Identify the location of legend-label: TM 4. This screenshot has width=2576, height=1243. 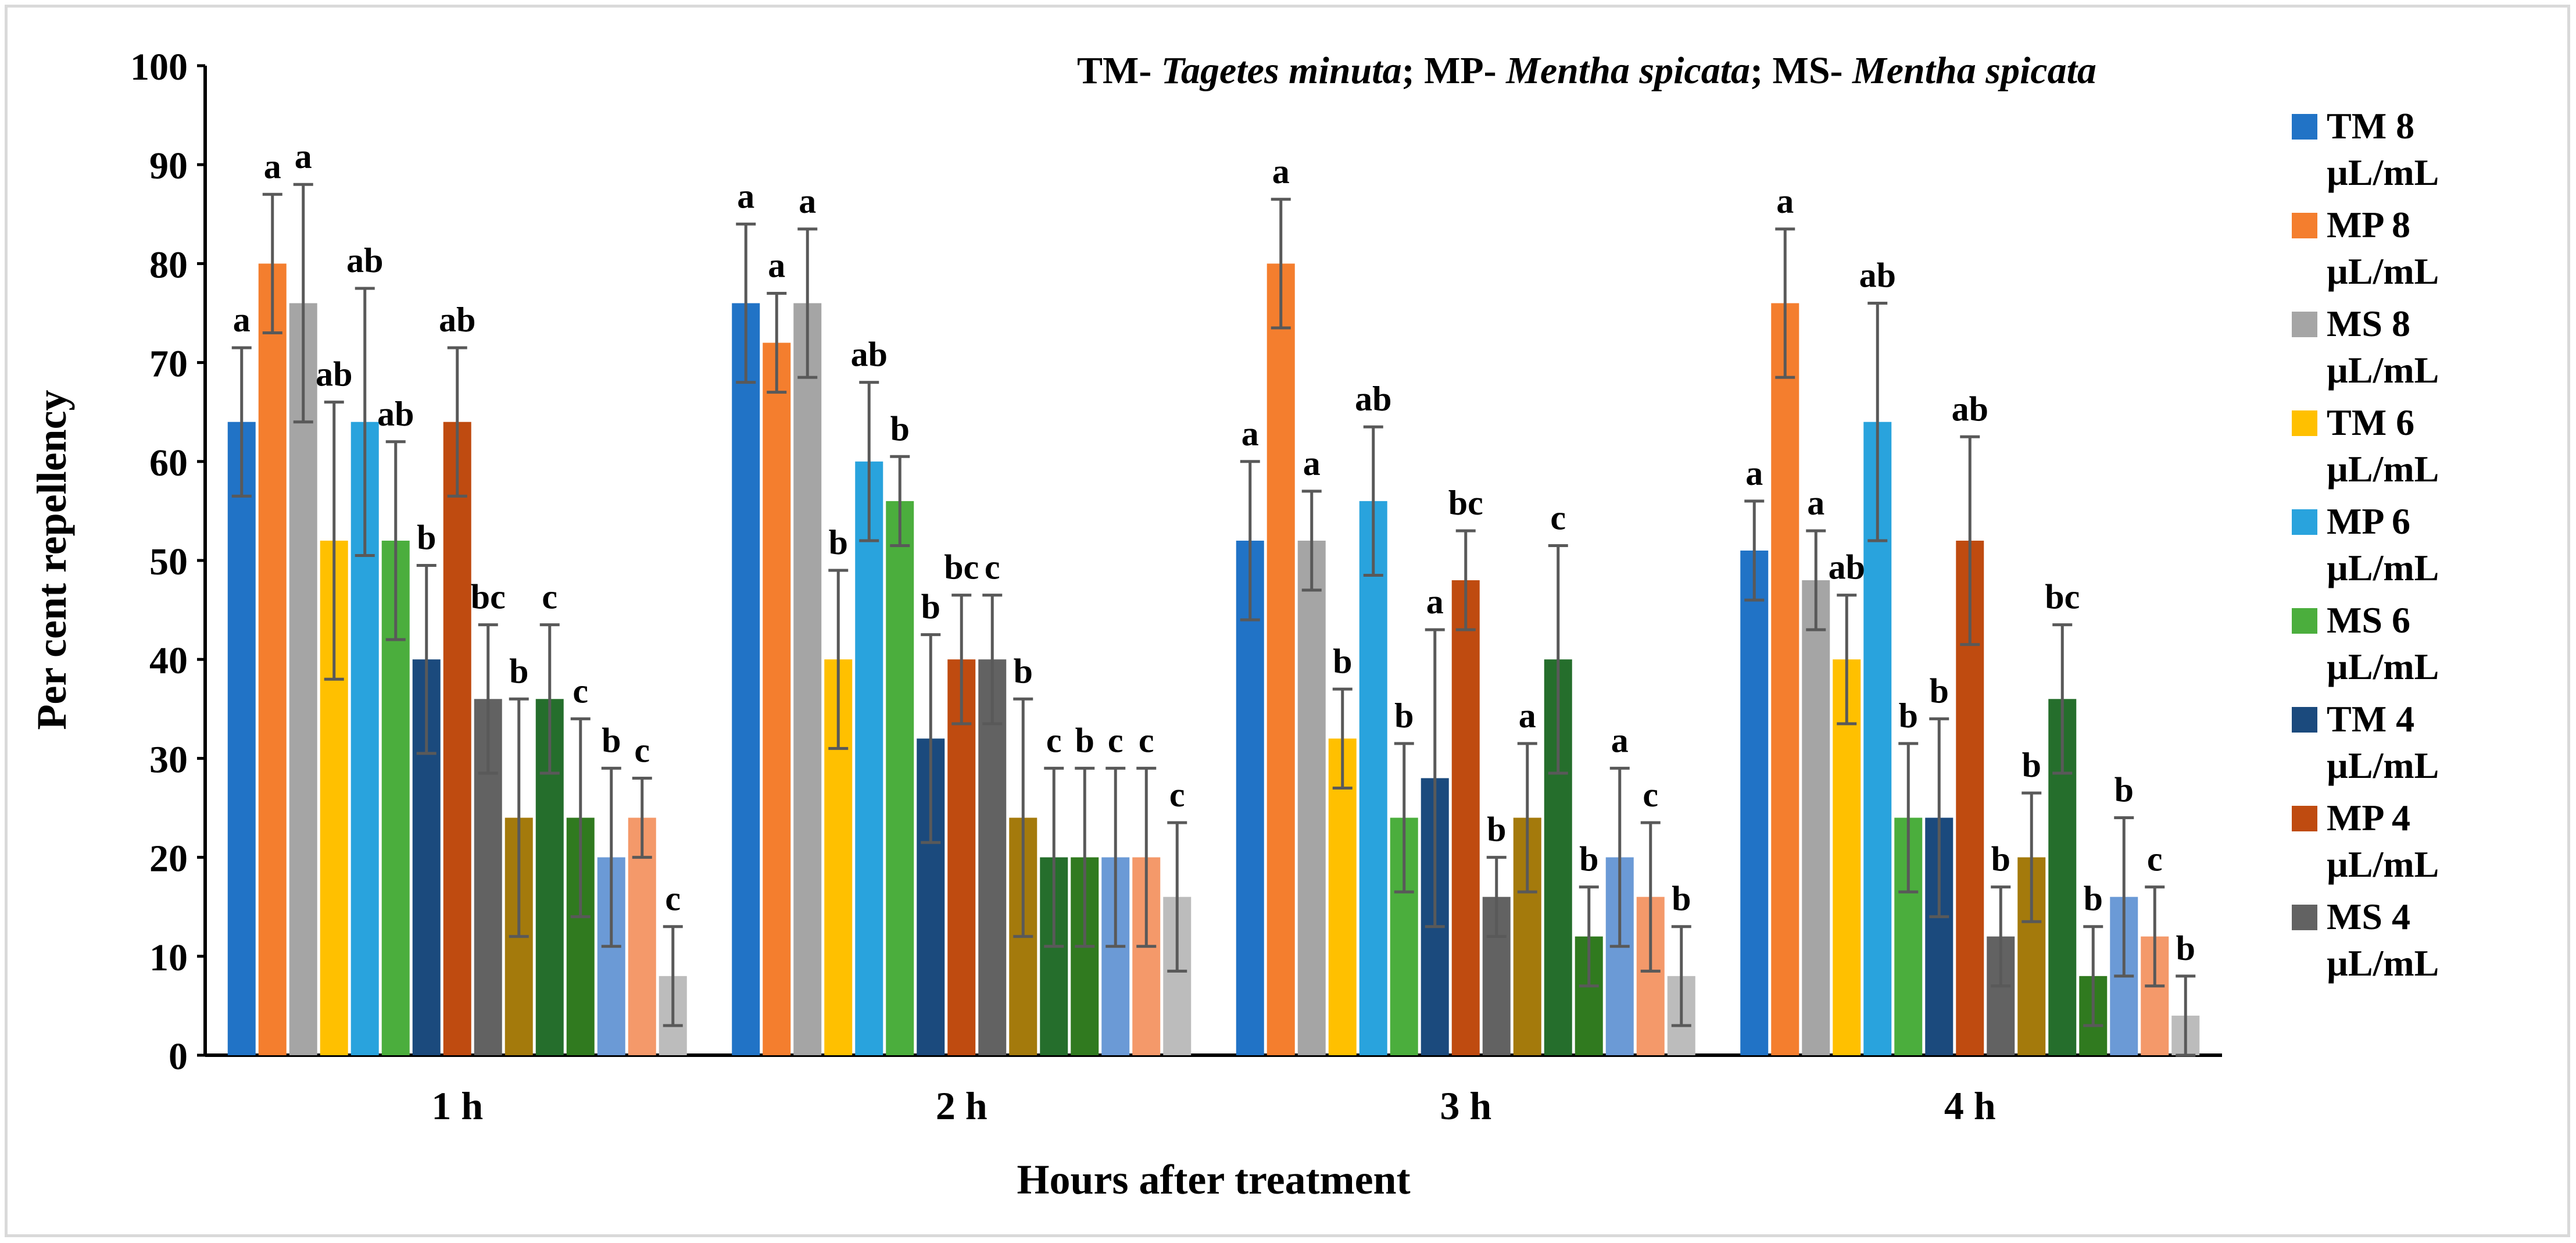
(2370, 719).